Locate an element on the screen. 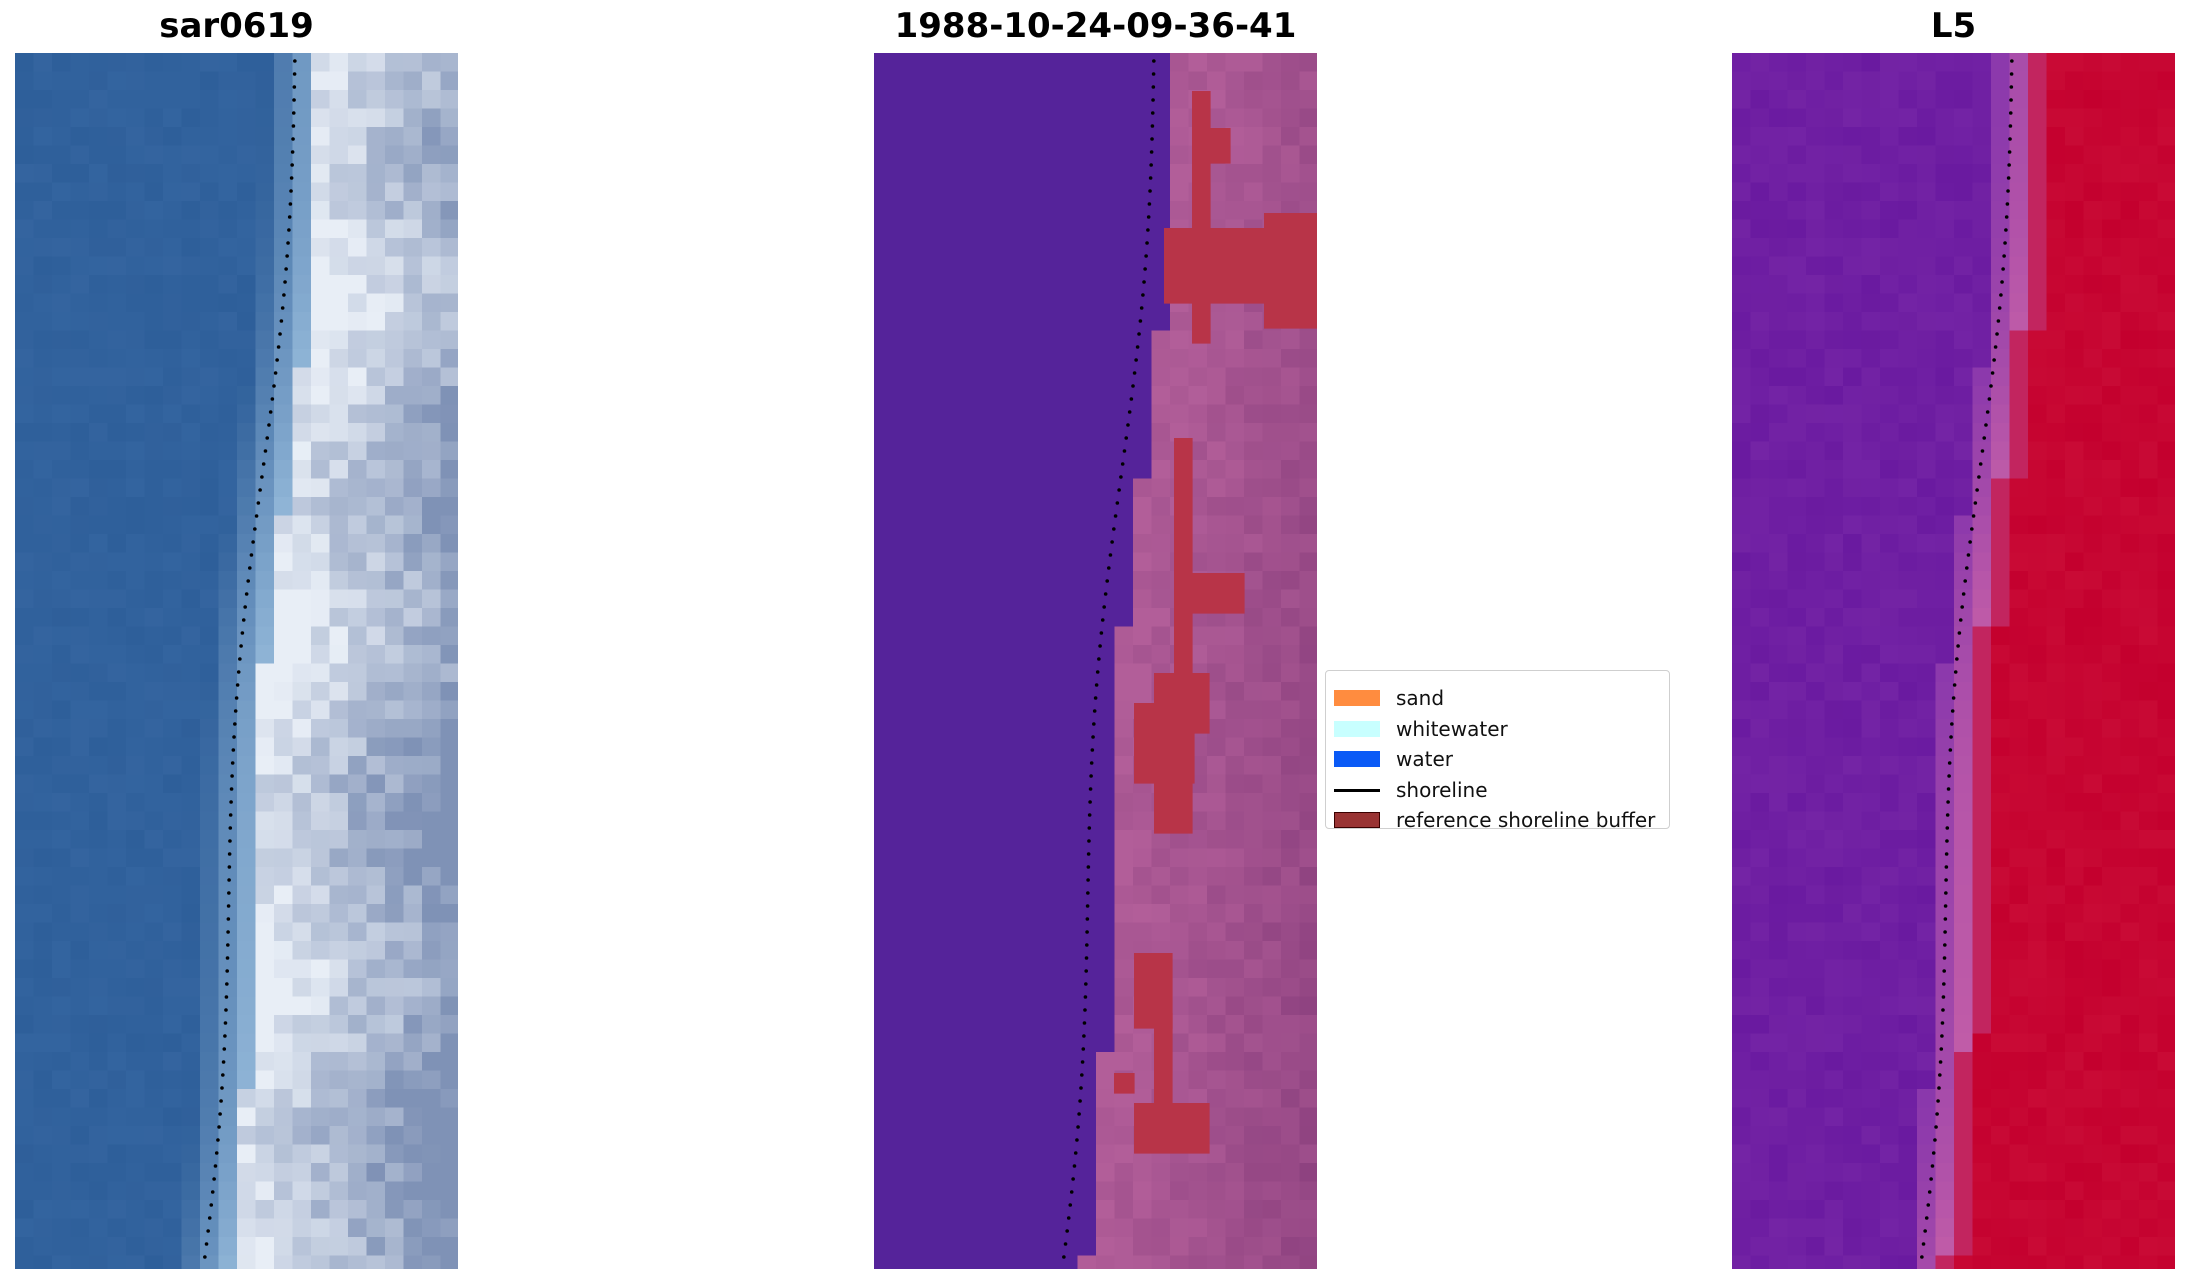 The width and height of the screenshot is (2187, 1283). reference-buffer-cell is located at coordinates (1211, 146).